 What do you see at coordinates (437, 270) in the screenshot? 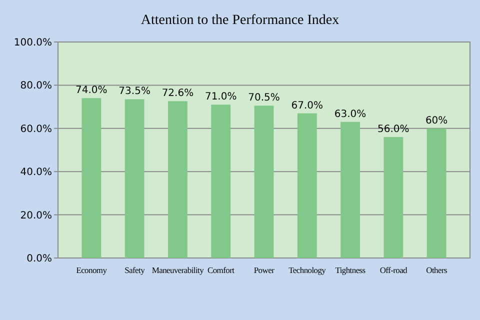
I see `x-tick-label: Others` at bounding box center [437, 270].